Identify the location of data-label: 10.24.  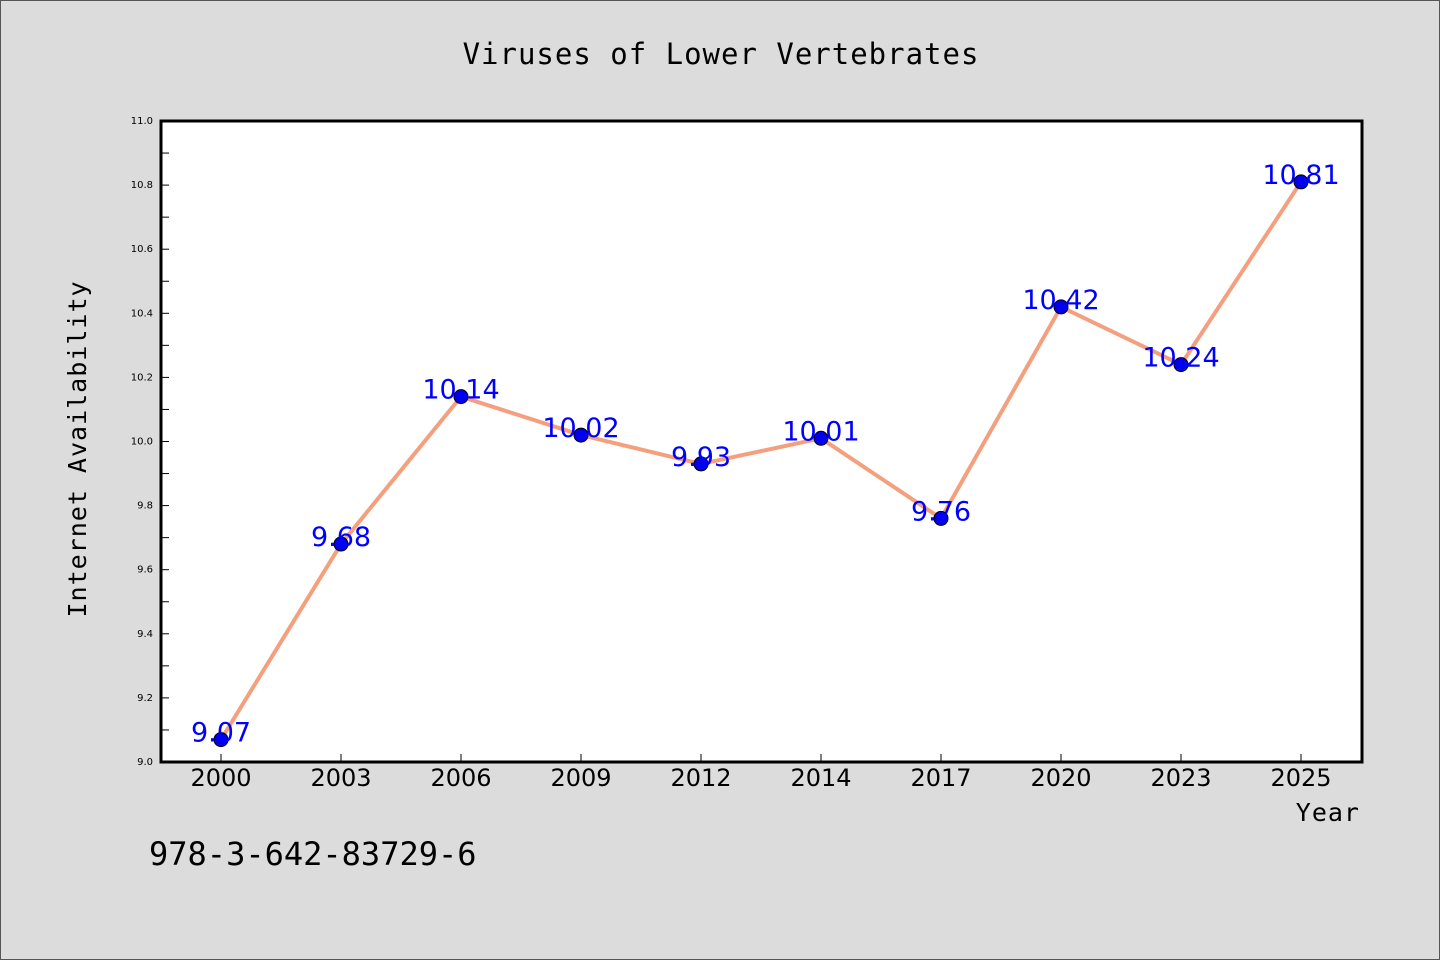
(1180, 358).